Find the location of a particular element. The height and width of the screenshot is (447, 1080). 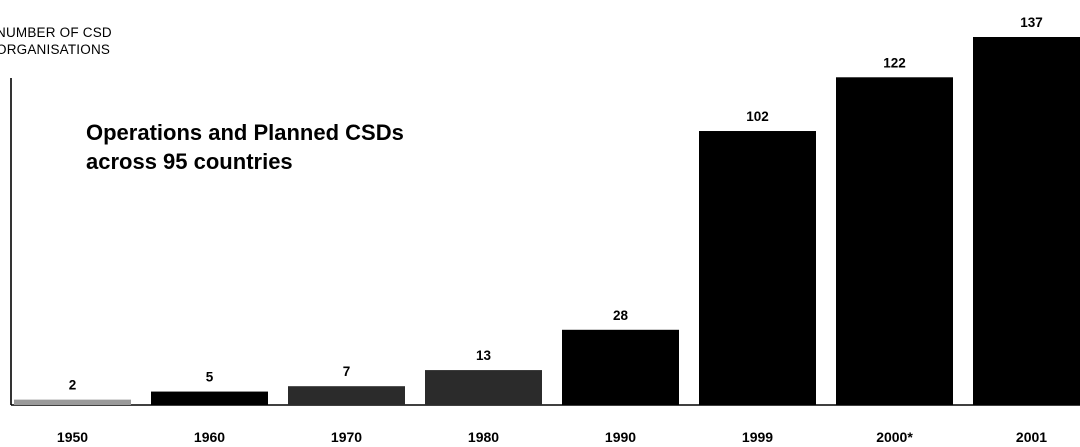

x-tick-label-1999: 1999 is located at coordinates (757, 437).